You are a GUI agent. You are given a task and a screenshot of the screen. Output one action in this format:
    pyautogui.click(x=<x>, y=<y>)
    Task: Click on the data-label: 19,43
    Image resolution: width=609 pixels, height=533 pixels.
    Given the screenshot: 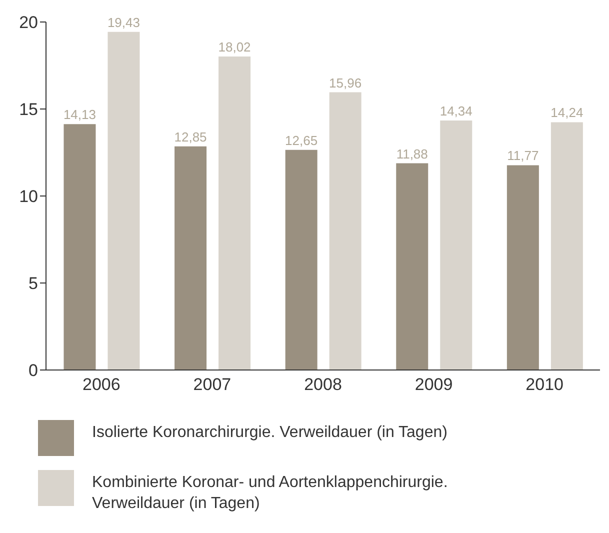 What is the action you would take?
    pyautogui.click(x=123, y=22)
    